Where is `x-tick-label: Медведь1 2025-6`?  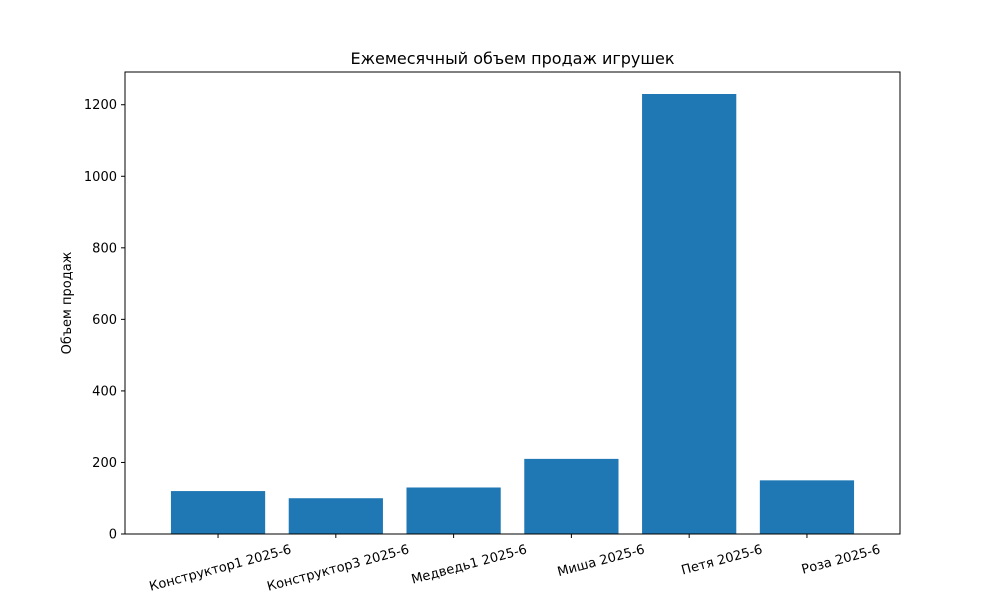
x-tick-label: Медведь1 2025-6 is located at coordinates (469, 564).